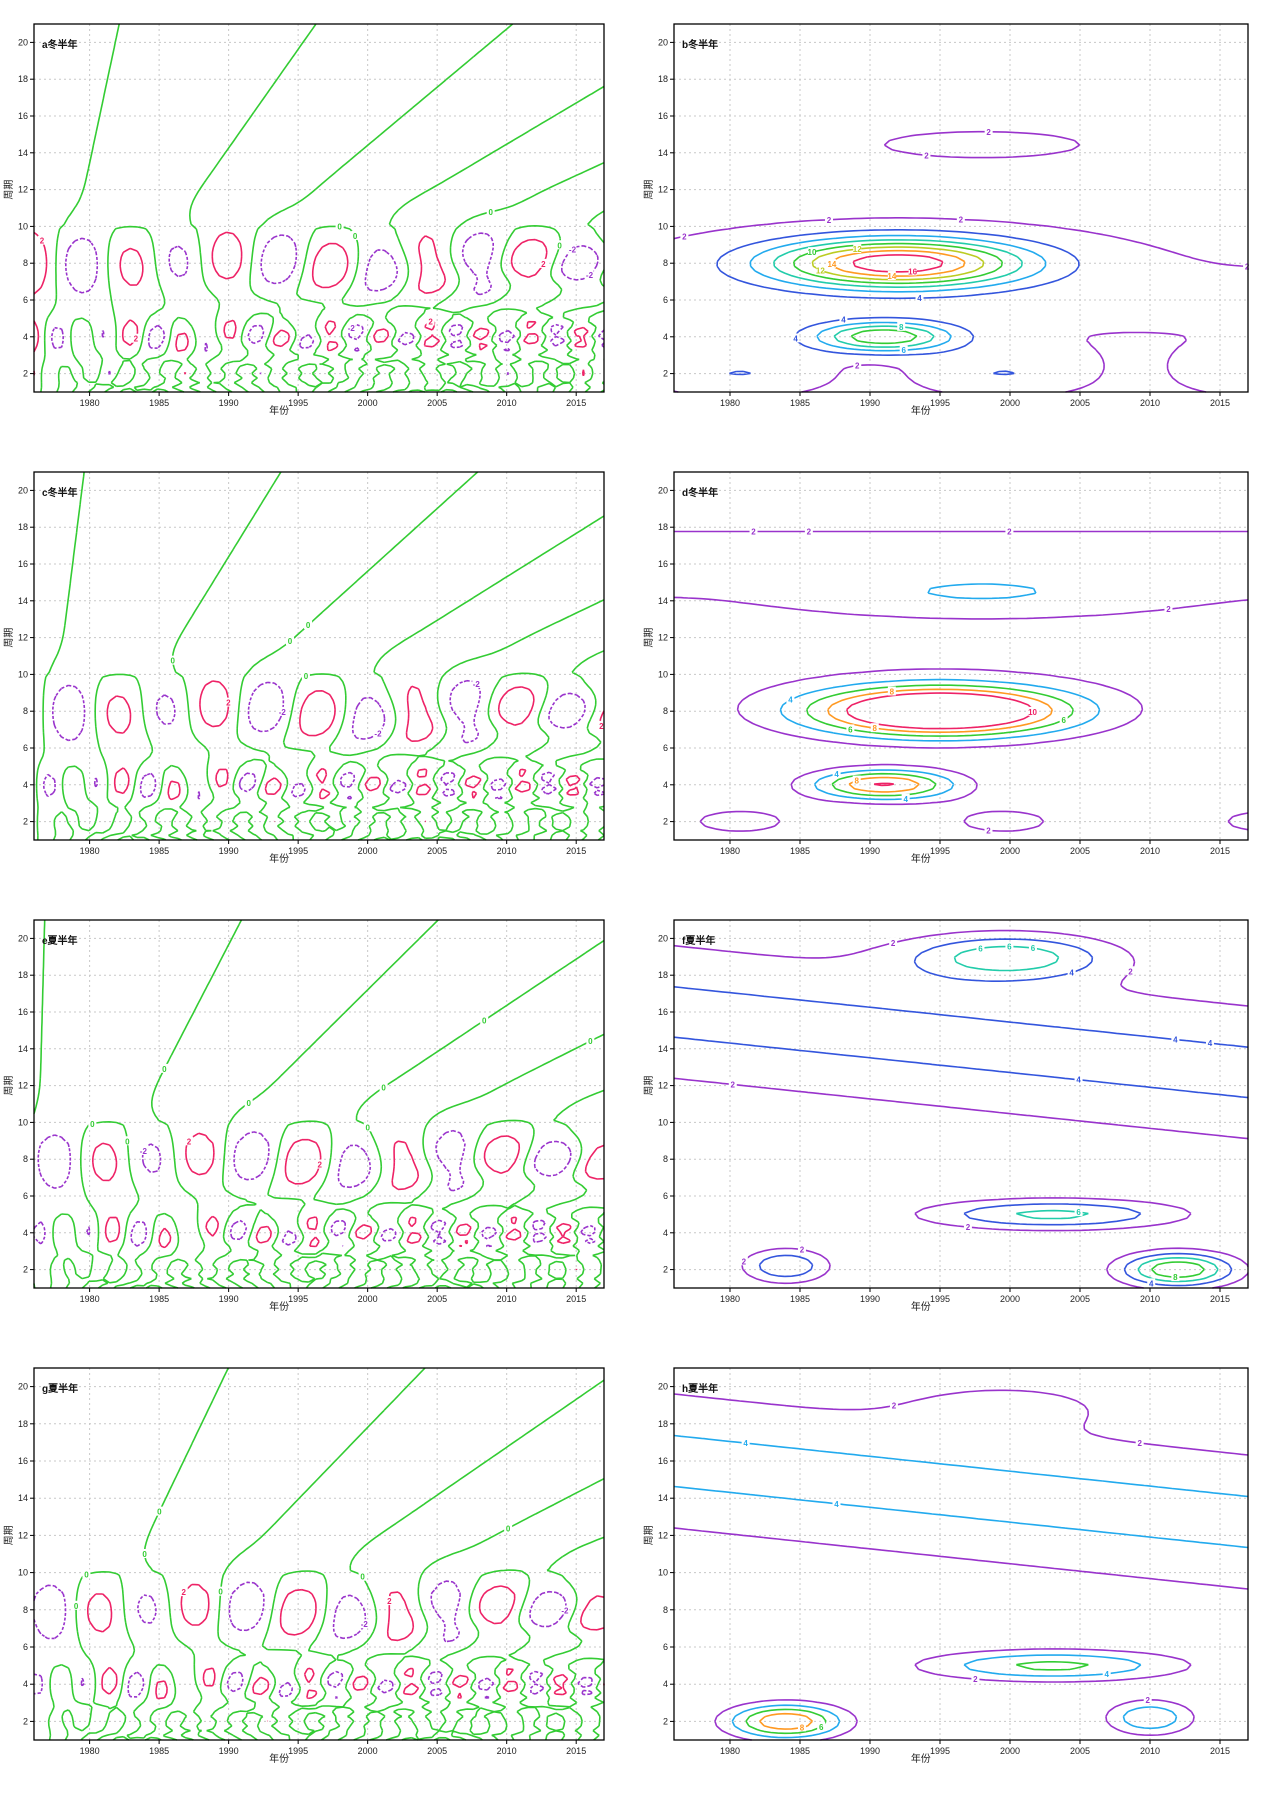  I want to click on contour-labels: 2 -2 2 0 0 0 0 0 0 0 0, so click(341, 1092).